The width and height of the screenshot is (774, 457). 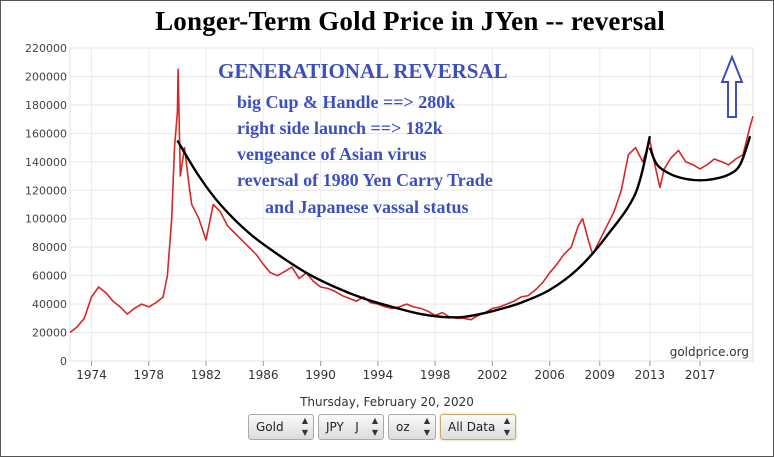 What do you see at coordinates (378, 375) in the screenshot?
I see `x-tick-label: 1994` at bounding box center [378, 375].